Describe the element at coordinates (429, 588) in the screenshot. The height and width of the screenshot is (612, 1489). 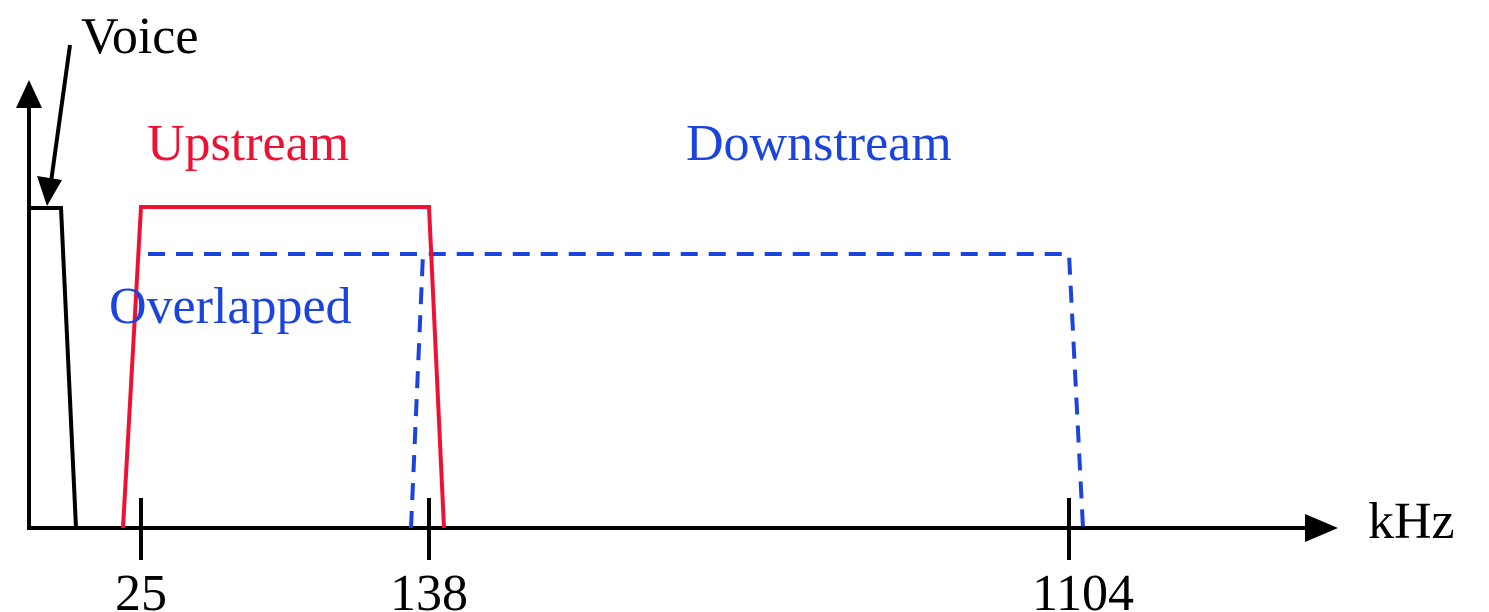
I see `tick-label-138: 138` at that location.